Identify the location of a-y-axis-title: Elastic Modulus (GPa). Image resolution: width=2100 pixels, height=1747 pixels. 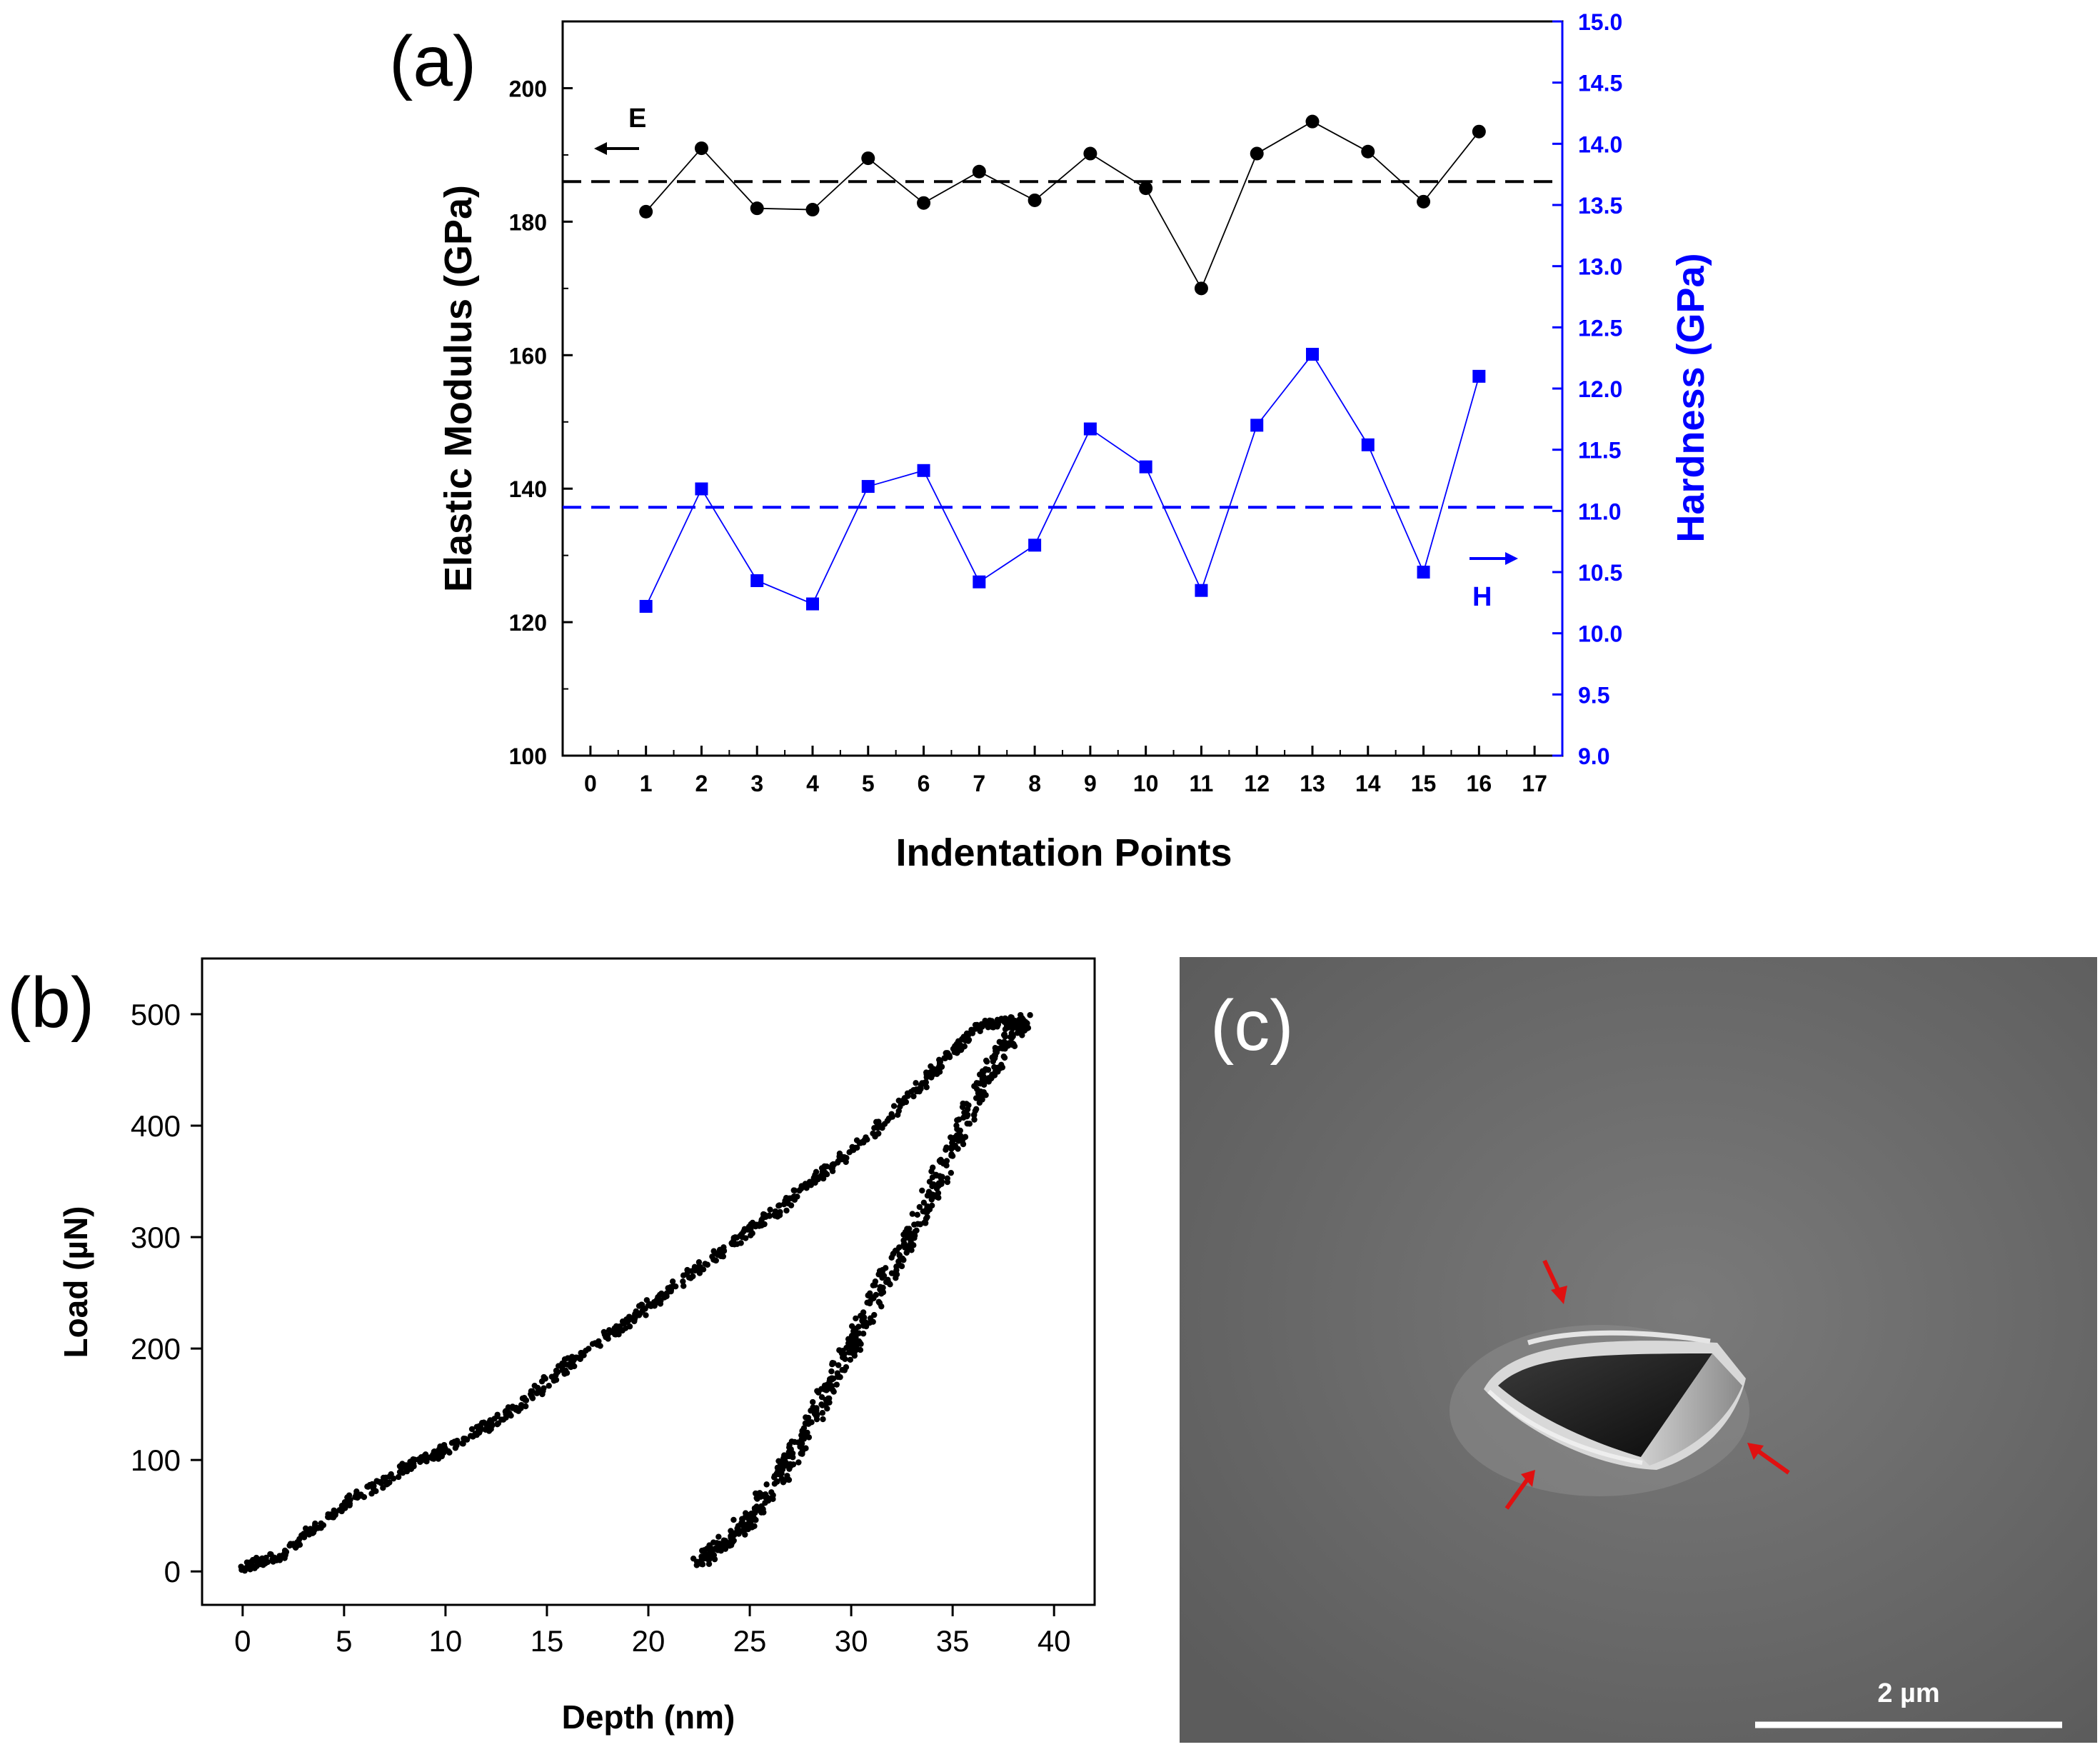
(459, 388).